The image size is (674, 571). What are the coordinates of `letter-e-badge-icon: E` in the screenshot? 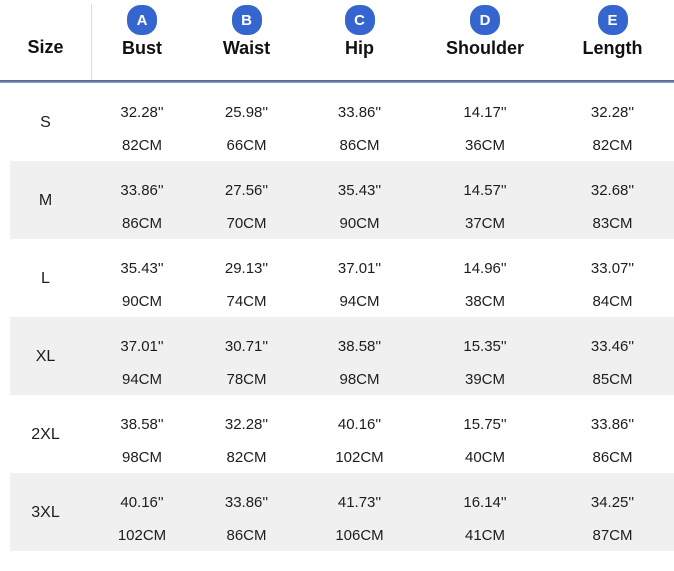 It's located at (612, 20).